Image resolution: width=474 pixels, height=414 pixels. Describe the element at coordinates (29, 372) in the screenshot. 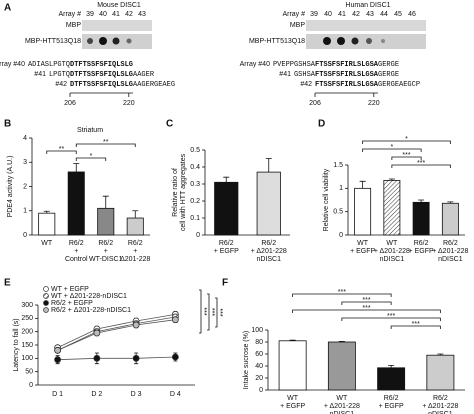

I see `y-tick-label: 50` at that location.